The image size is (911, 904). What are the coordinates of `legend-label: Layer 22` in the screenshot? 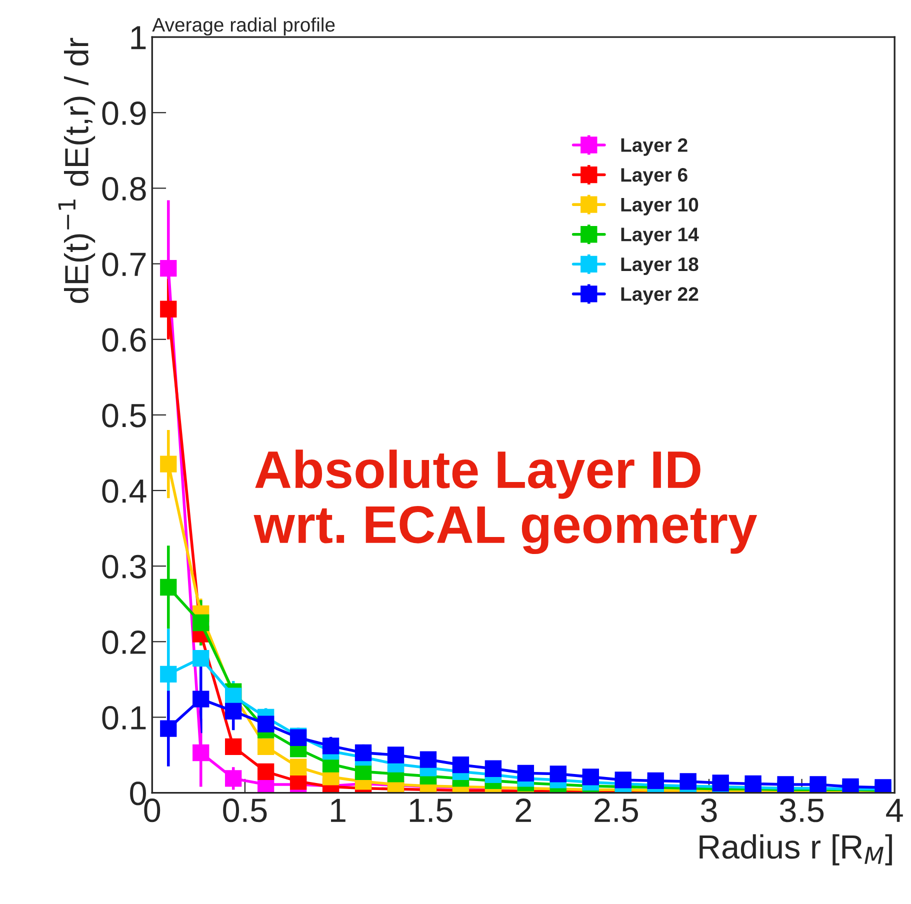 It's located at (659, 296).